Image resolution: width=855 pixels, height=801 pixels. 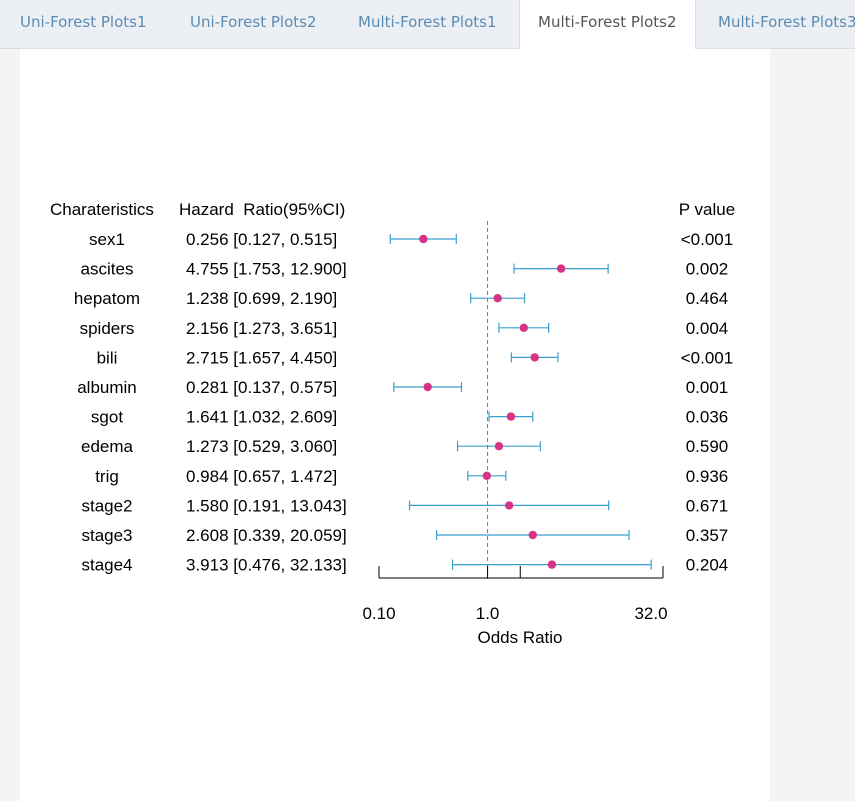 I want to click on x-tick-label: 1.0, so click(x=488, y=613).